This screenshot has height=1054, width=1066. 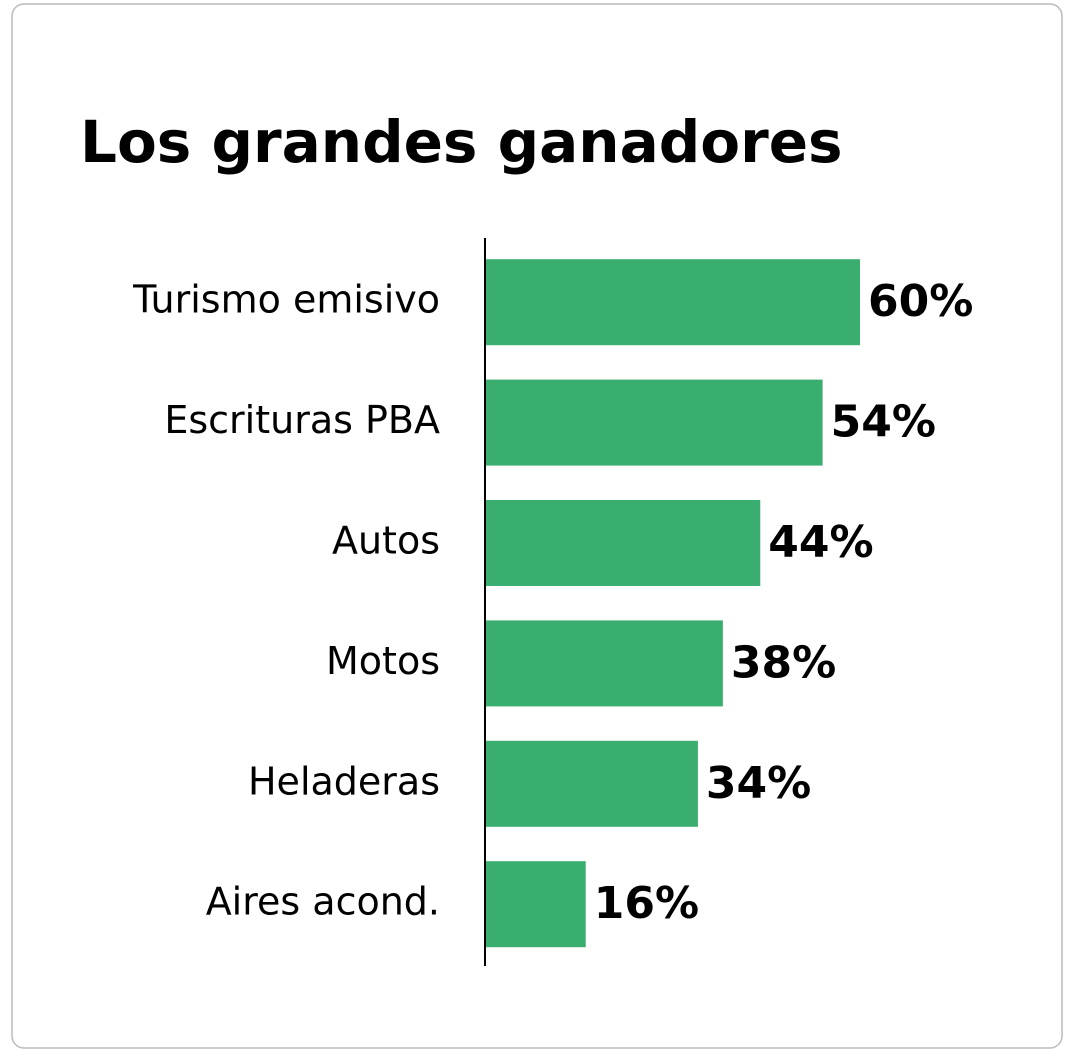 What do you see at coordinates (820, 542) in the screenshot?
I see `value-label: 44%` at bounding box center [820, 542].